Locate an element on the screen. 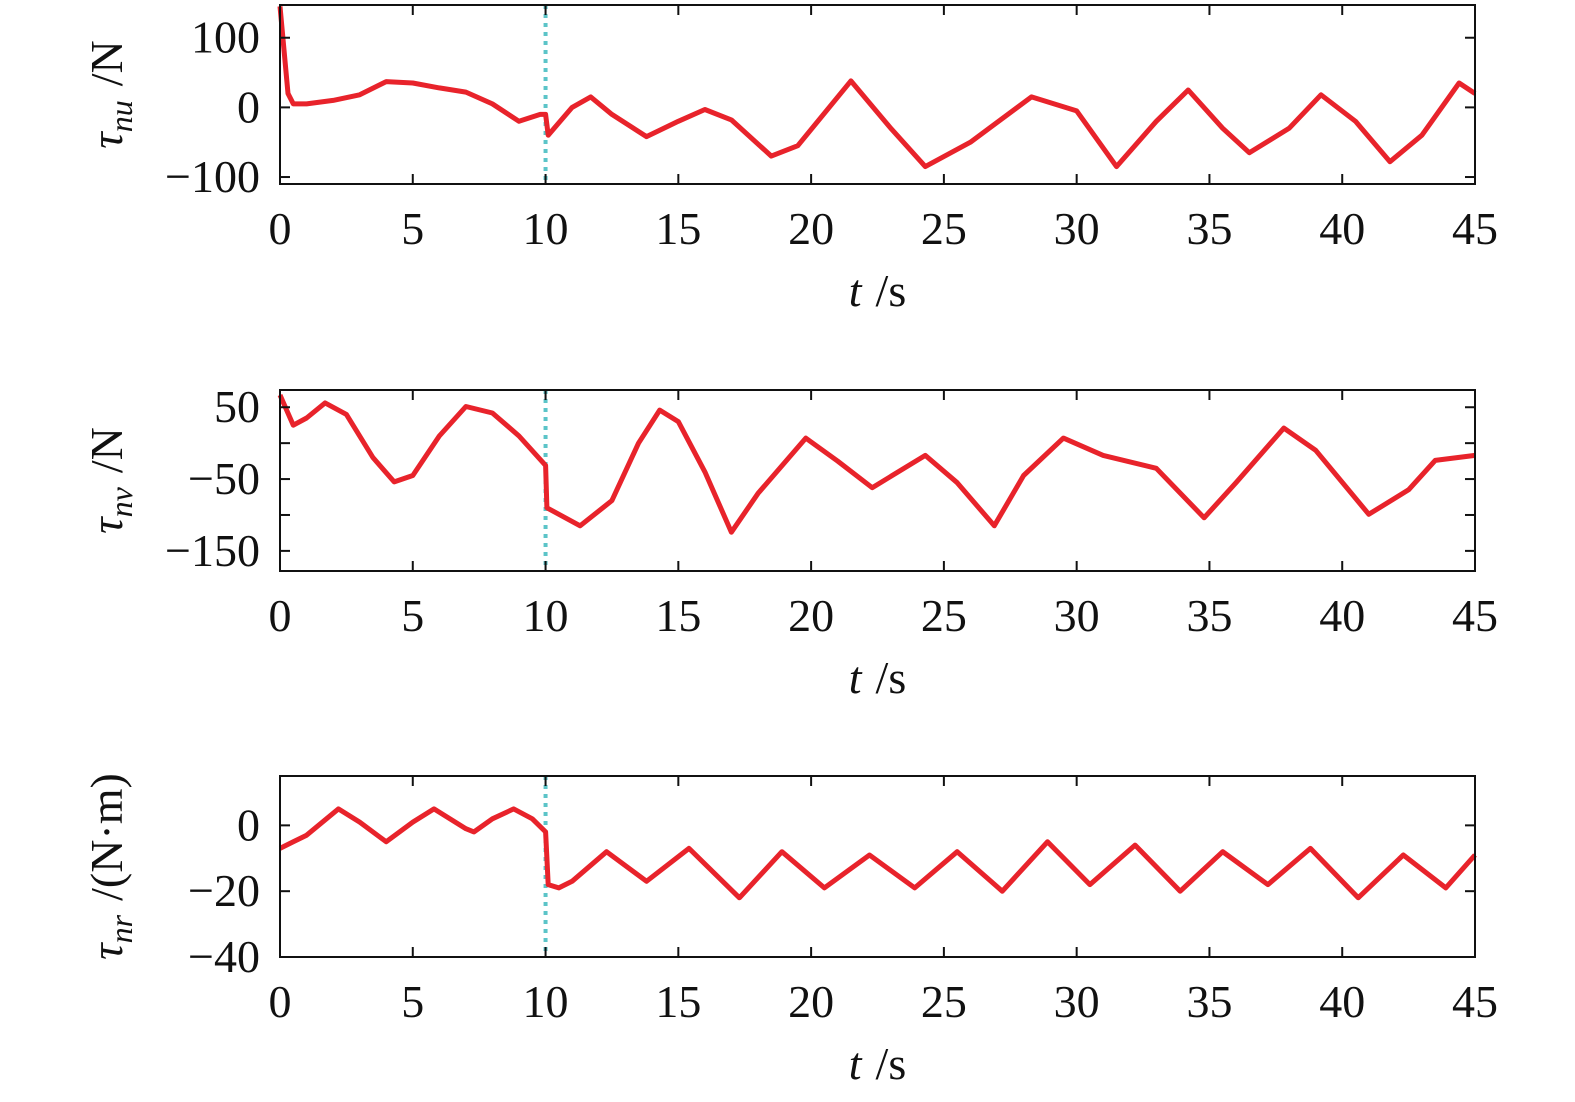 The image size is (1575, 1102). y-label-subscript: nv is located at coordinates (121, 501).